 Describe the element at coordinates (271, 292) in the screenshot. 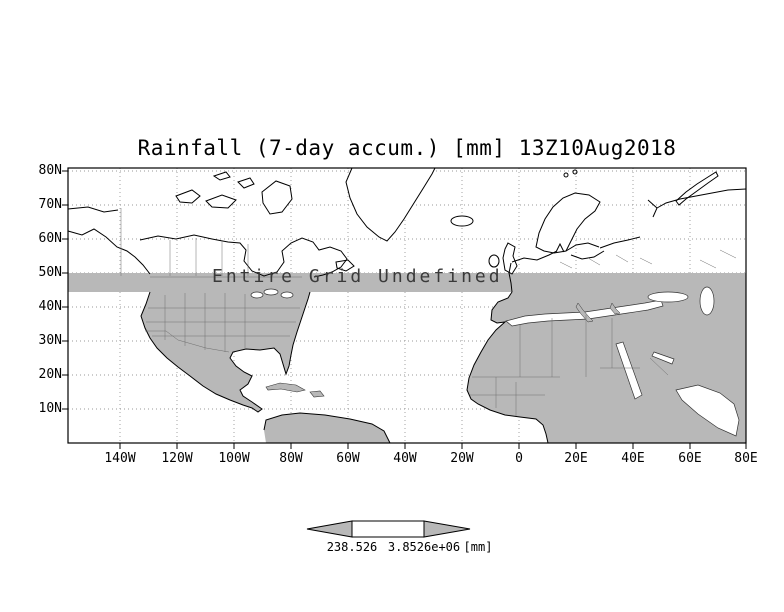

I see `great-lake-mid` at that location.